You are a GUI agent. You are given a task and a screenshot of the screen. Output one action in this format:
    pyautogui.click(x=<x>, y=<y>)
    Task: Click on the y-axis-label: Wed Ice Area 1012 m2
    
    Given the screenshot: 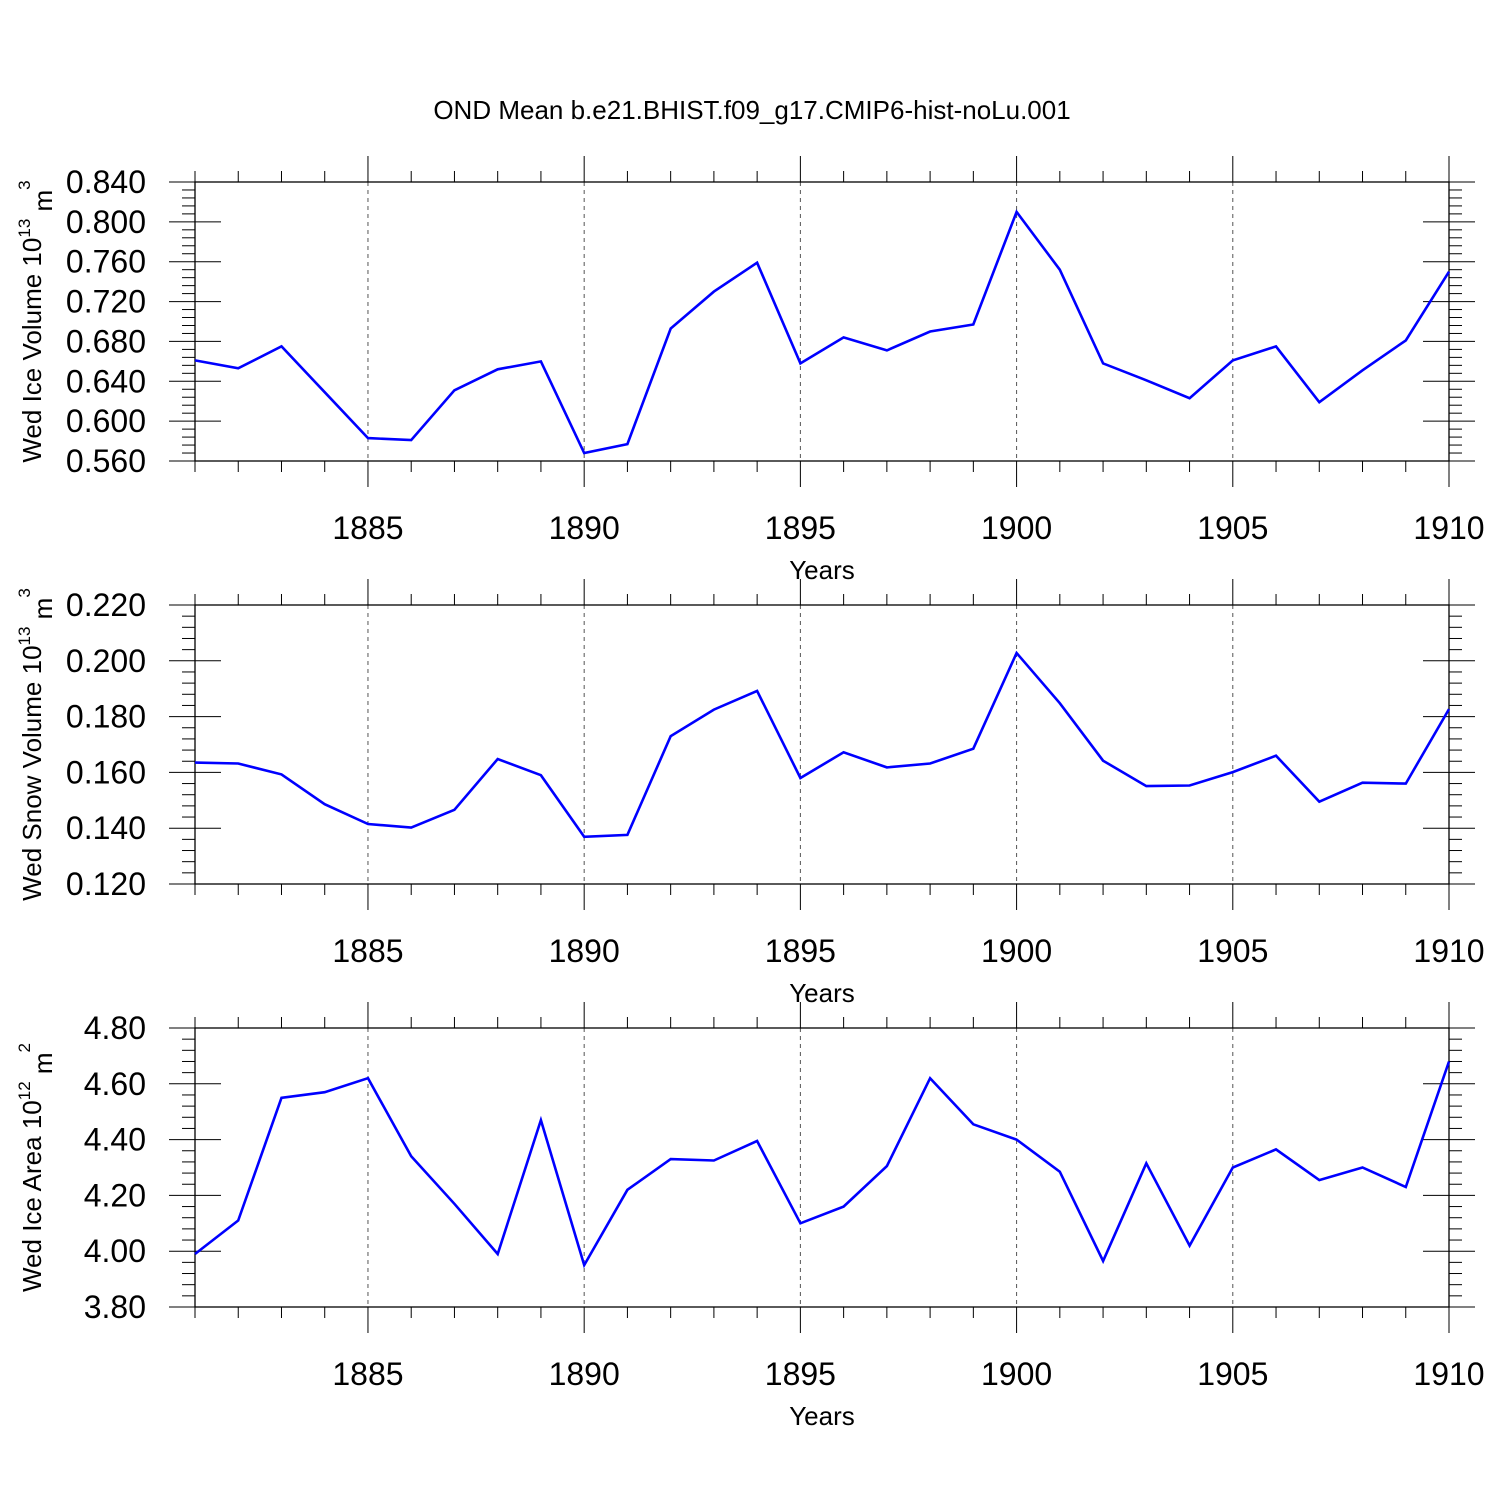 What is the action you would take?
    pyautogui.click(x=36, y=1167)
    